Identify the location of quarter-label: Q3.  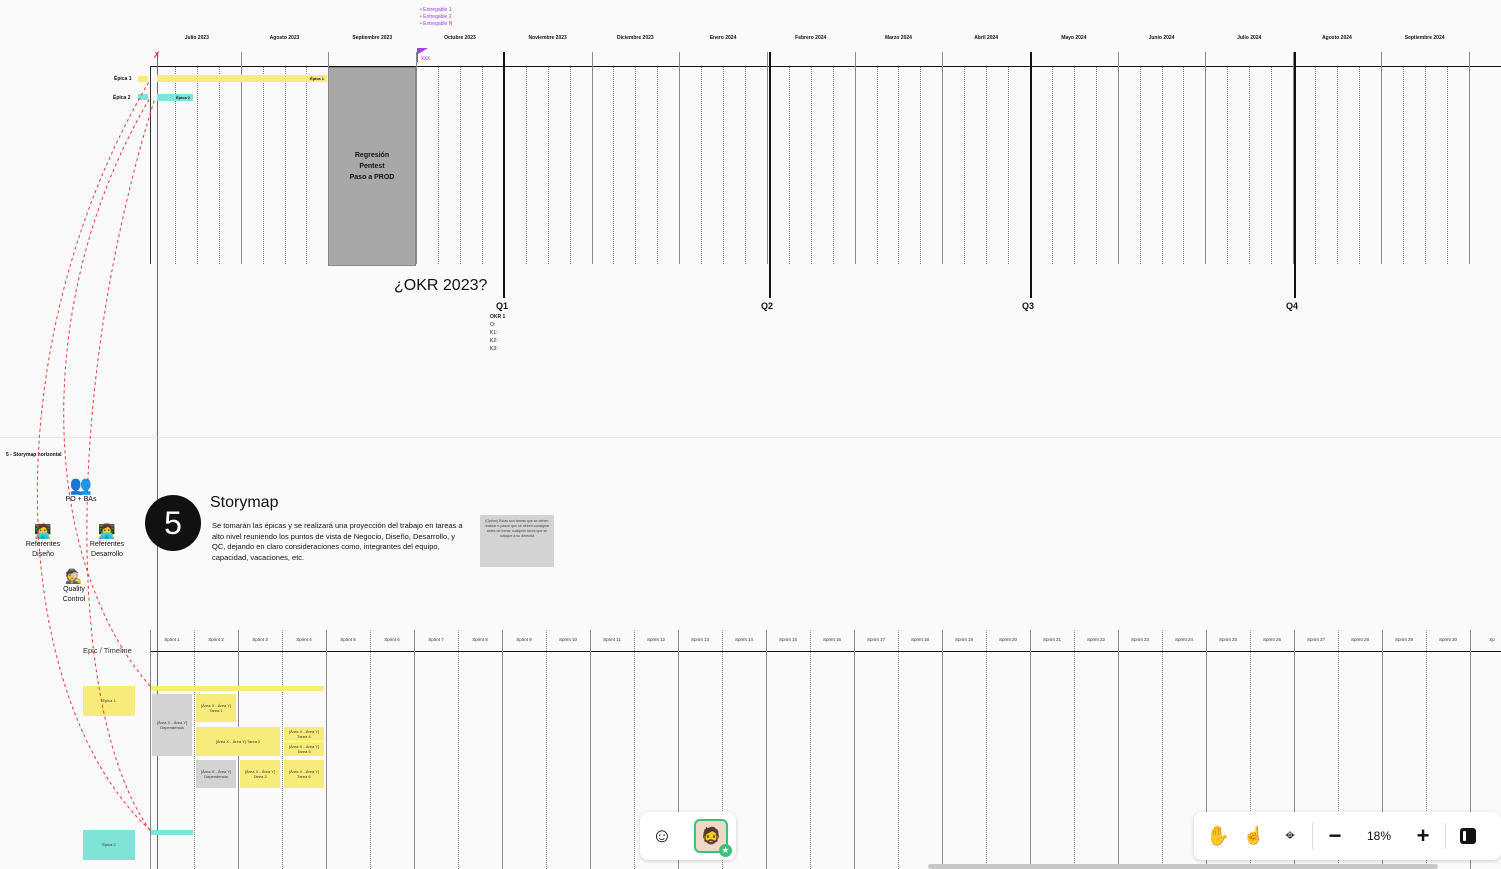
(1028, 306).